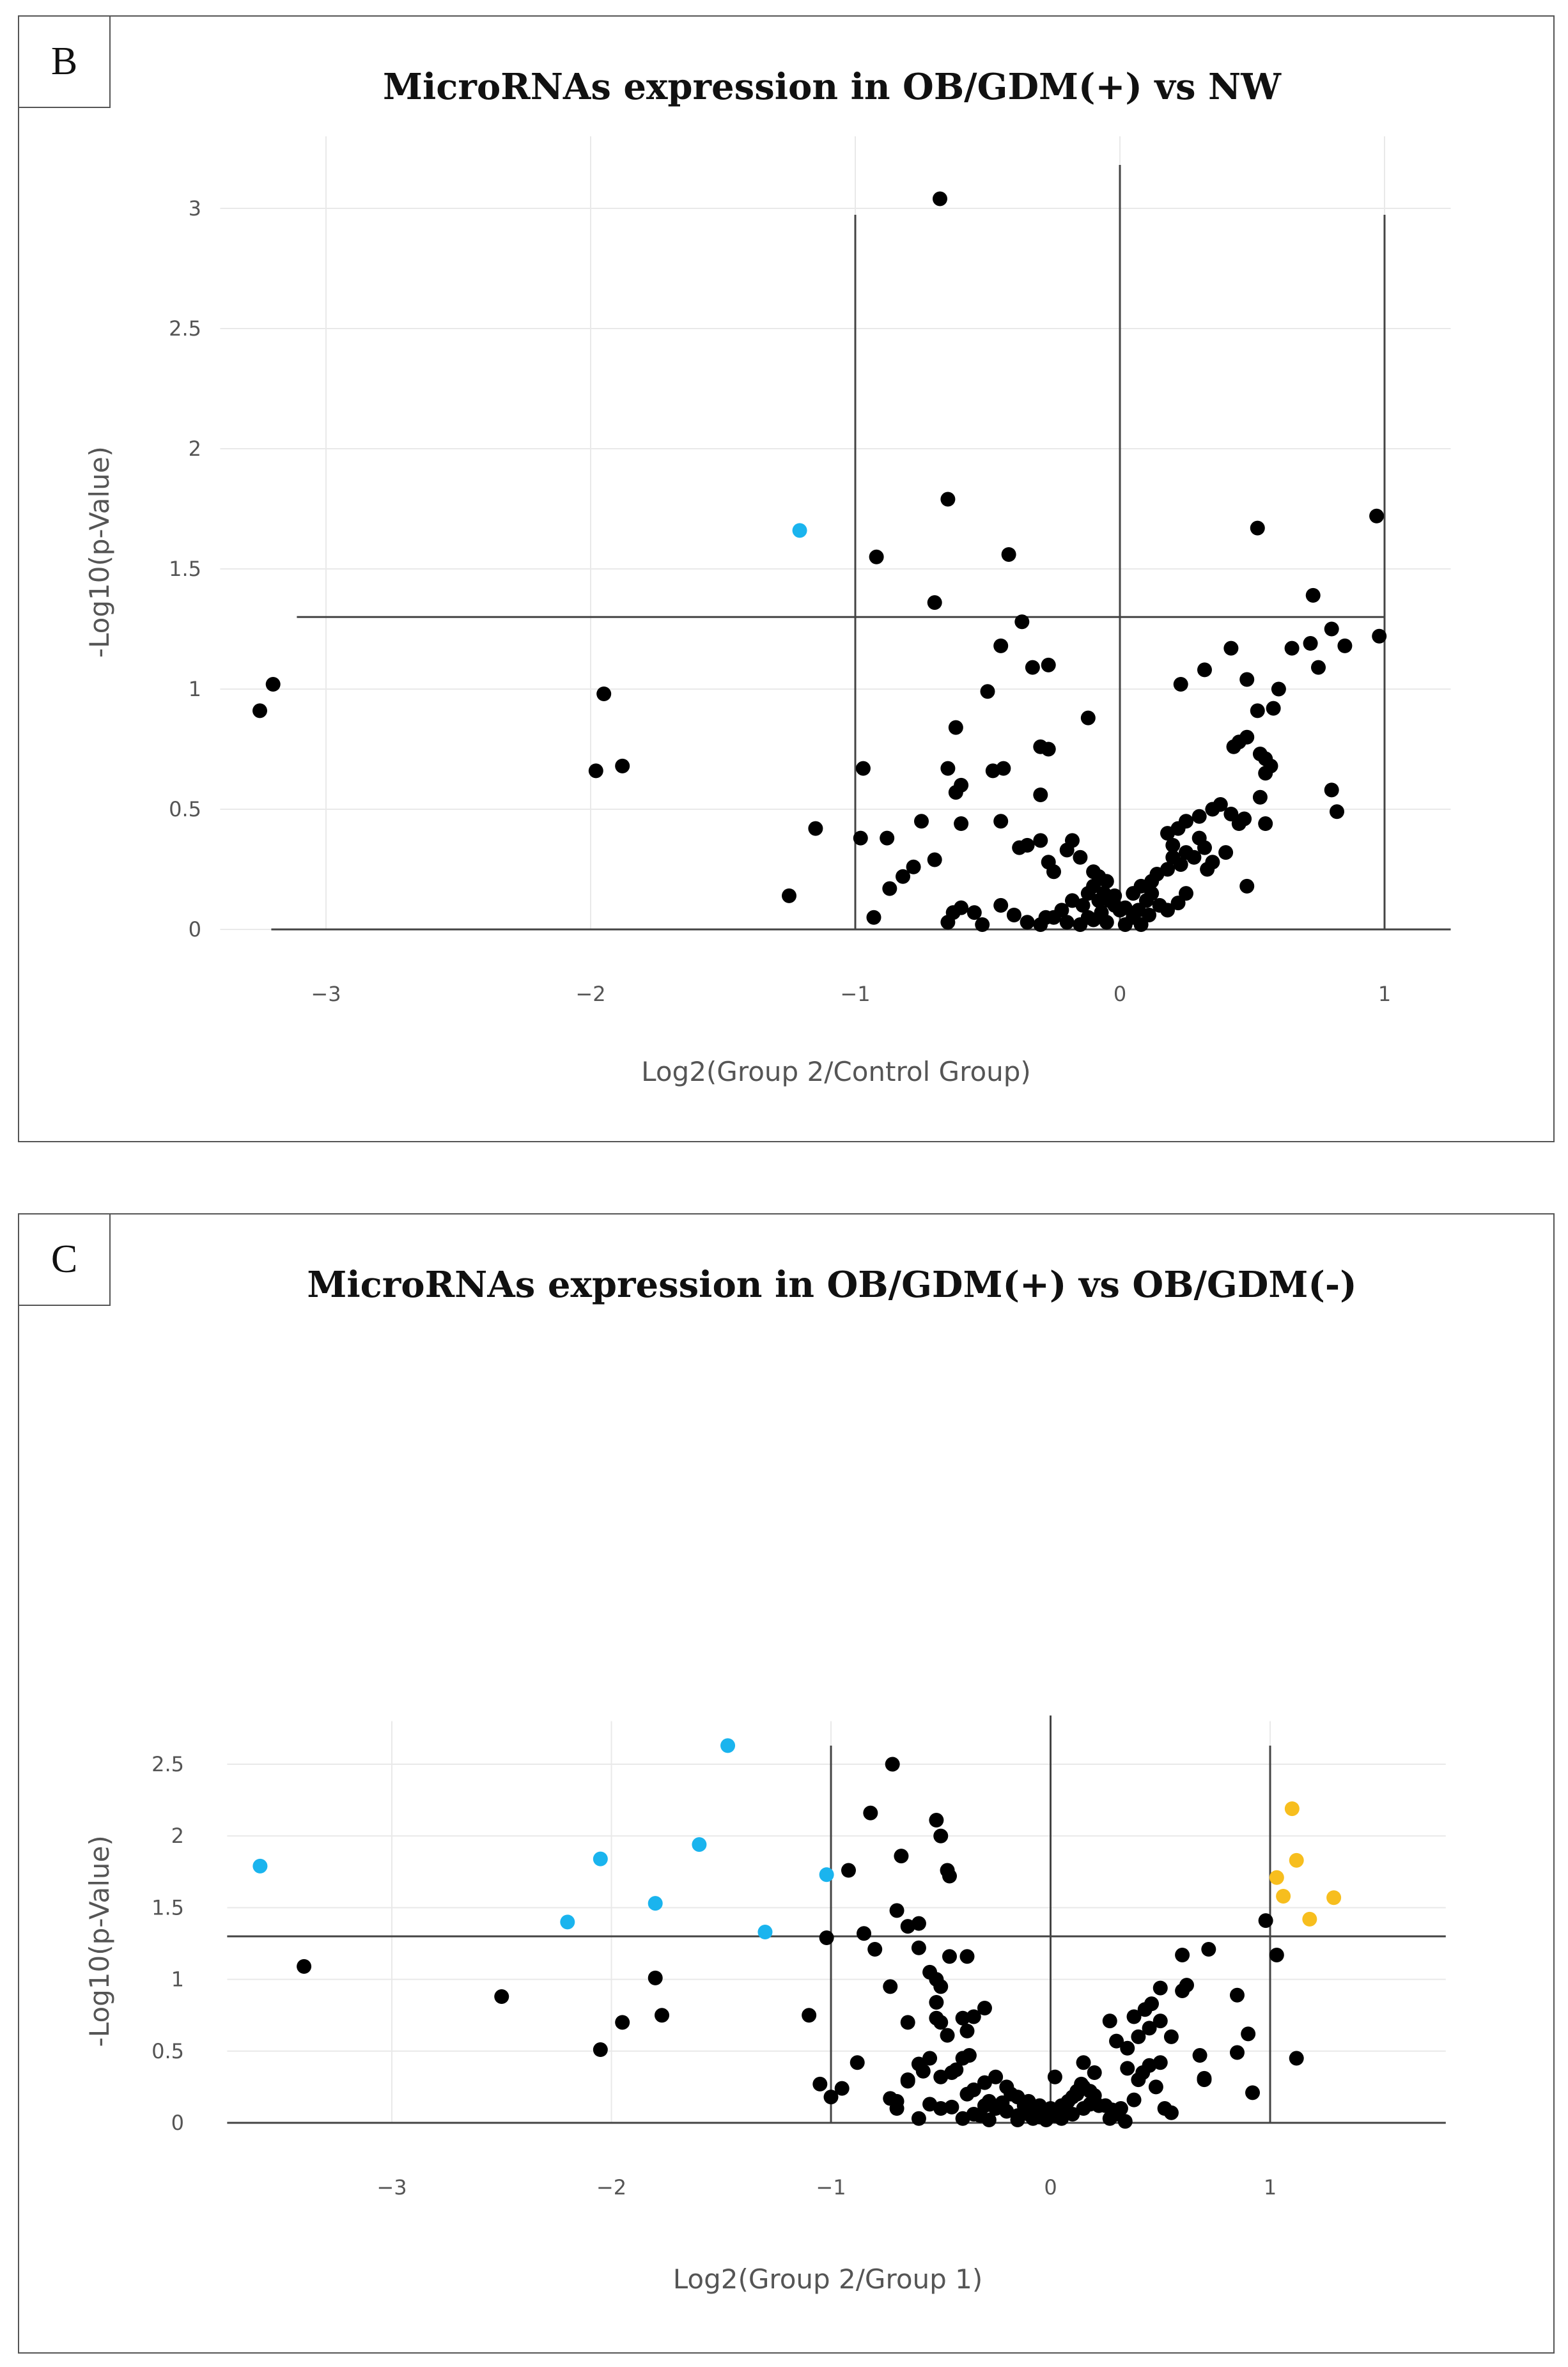  I want to click on y-tick-label: 0.5, so click(167, 2051).